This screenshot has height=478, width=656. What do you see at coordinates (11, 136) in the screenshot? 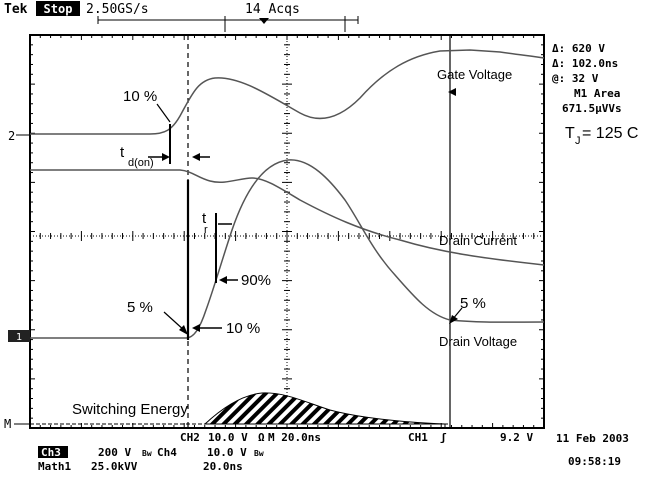
I see `channel-2-marker: 2` at bounding box center [11, 136].